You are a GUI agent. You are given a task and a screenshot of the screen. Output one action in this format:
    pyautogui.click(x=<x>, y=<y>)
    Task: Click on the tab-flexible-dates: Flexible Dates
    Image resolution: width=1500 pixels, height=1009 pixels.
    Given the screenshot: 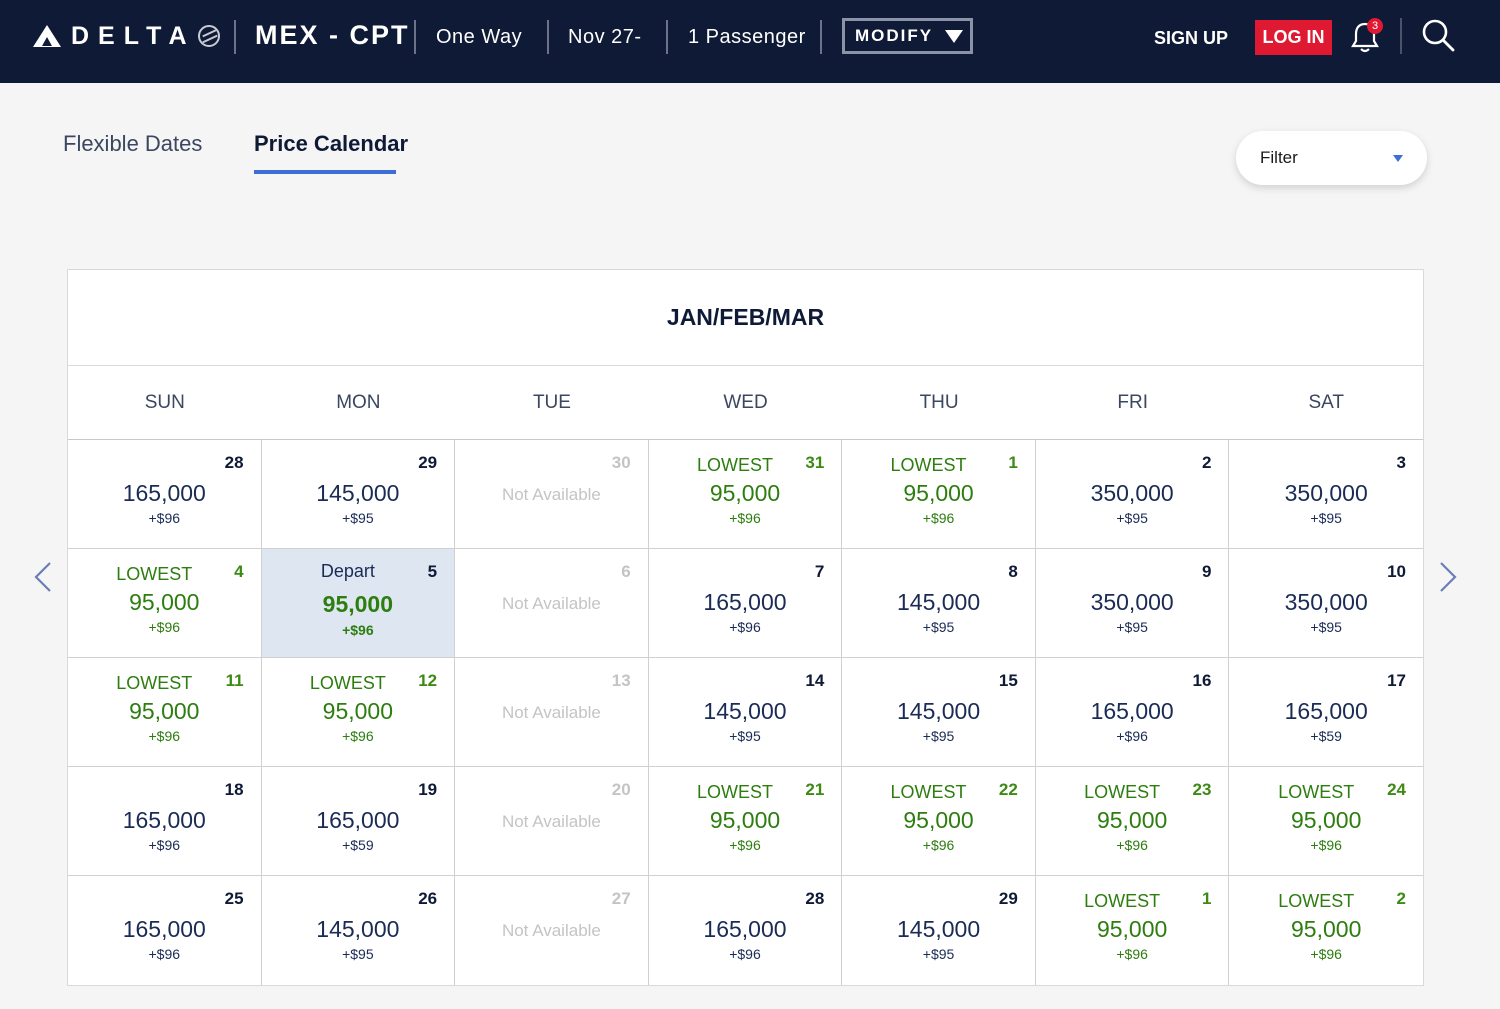 What is the action you would take?
    pyautogui.click(x=133, y=143)
    